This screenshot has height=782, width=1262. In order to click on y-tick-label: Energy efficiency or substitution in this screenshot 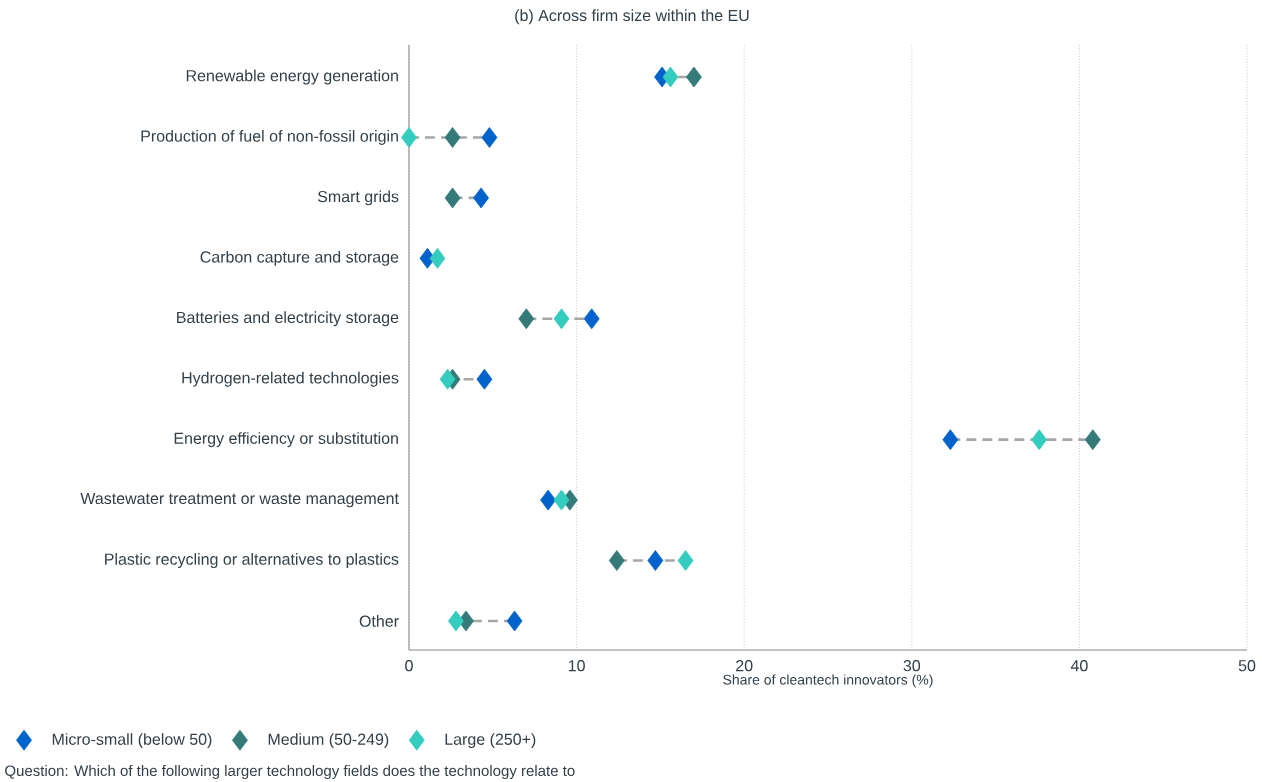, I will do `click(286, 440)`.